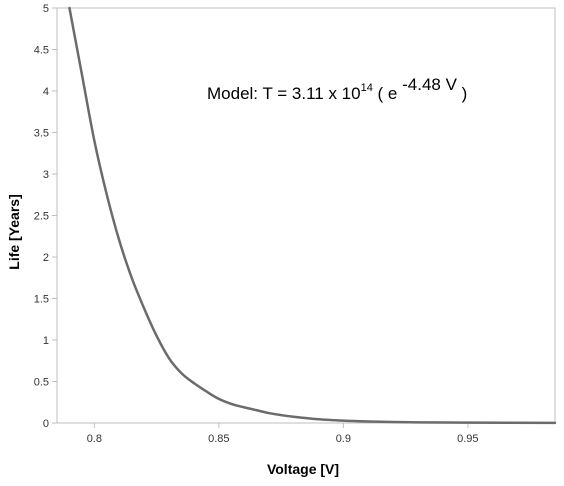 This screenshot has height=486, width=564. I want to click on model-exponent: -4.48 V, so click(427, 84).